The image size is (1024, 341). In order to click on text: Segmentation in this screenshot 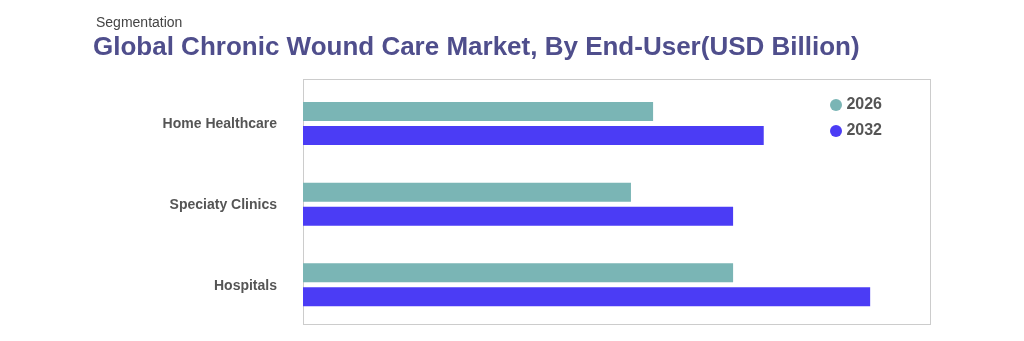, I will do `click(139, 22)`.